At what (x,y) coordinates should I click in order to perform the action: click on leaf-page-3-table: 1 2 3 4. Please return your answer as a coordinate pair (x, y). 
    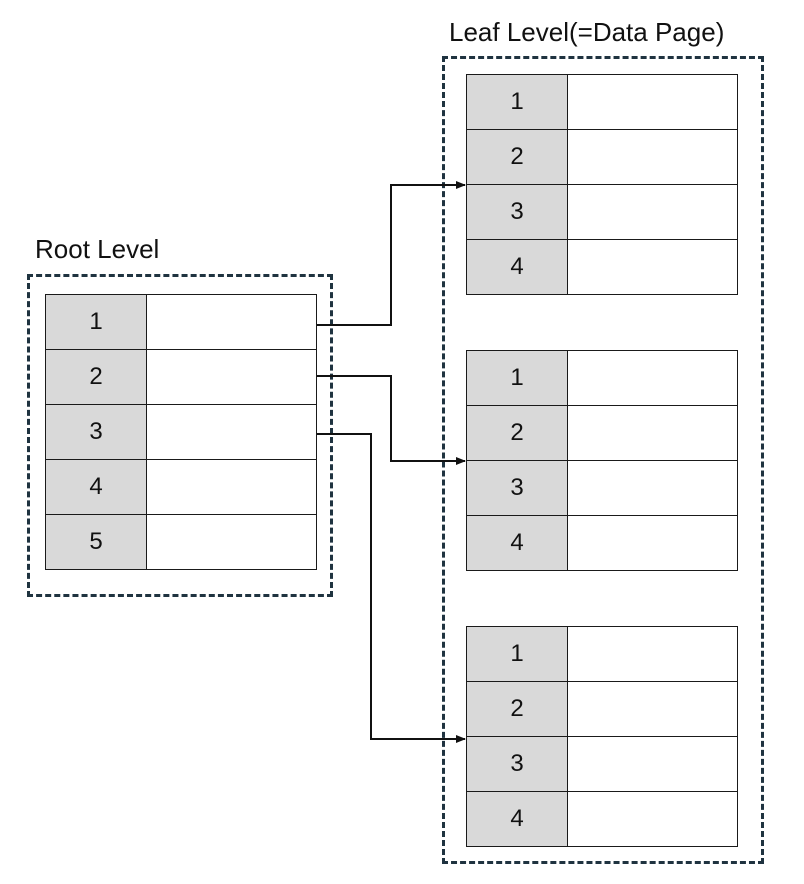
    Looking at the image, I should click on (602, 736).